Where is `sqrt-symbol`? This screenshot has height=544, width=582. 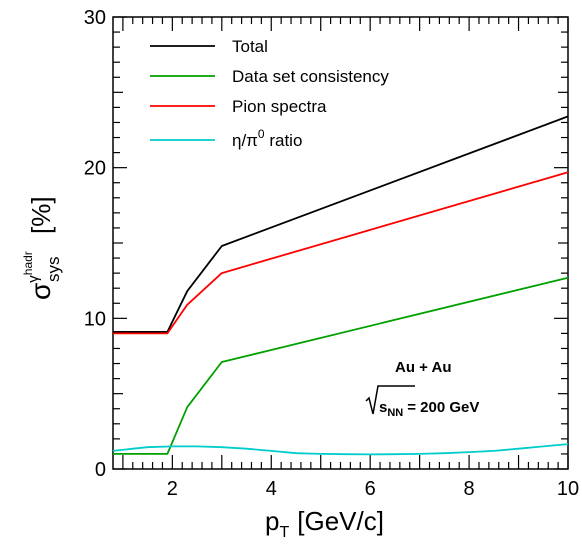
sqrt-symbol is located at coordinates (390, 400).